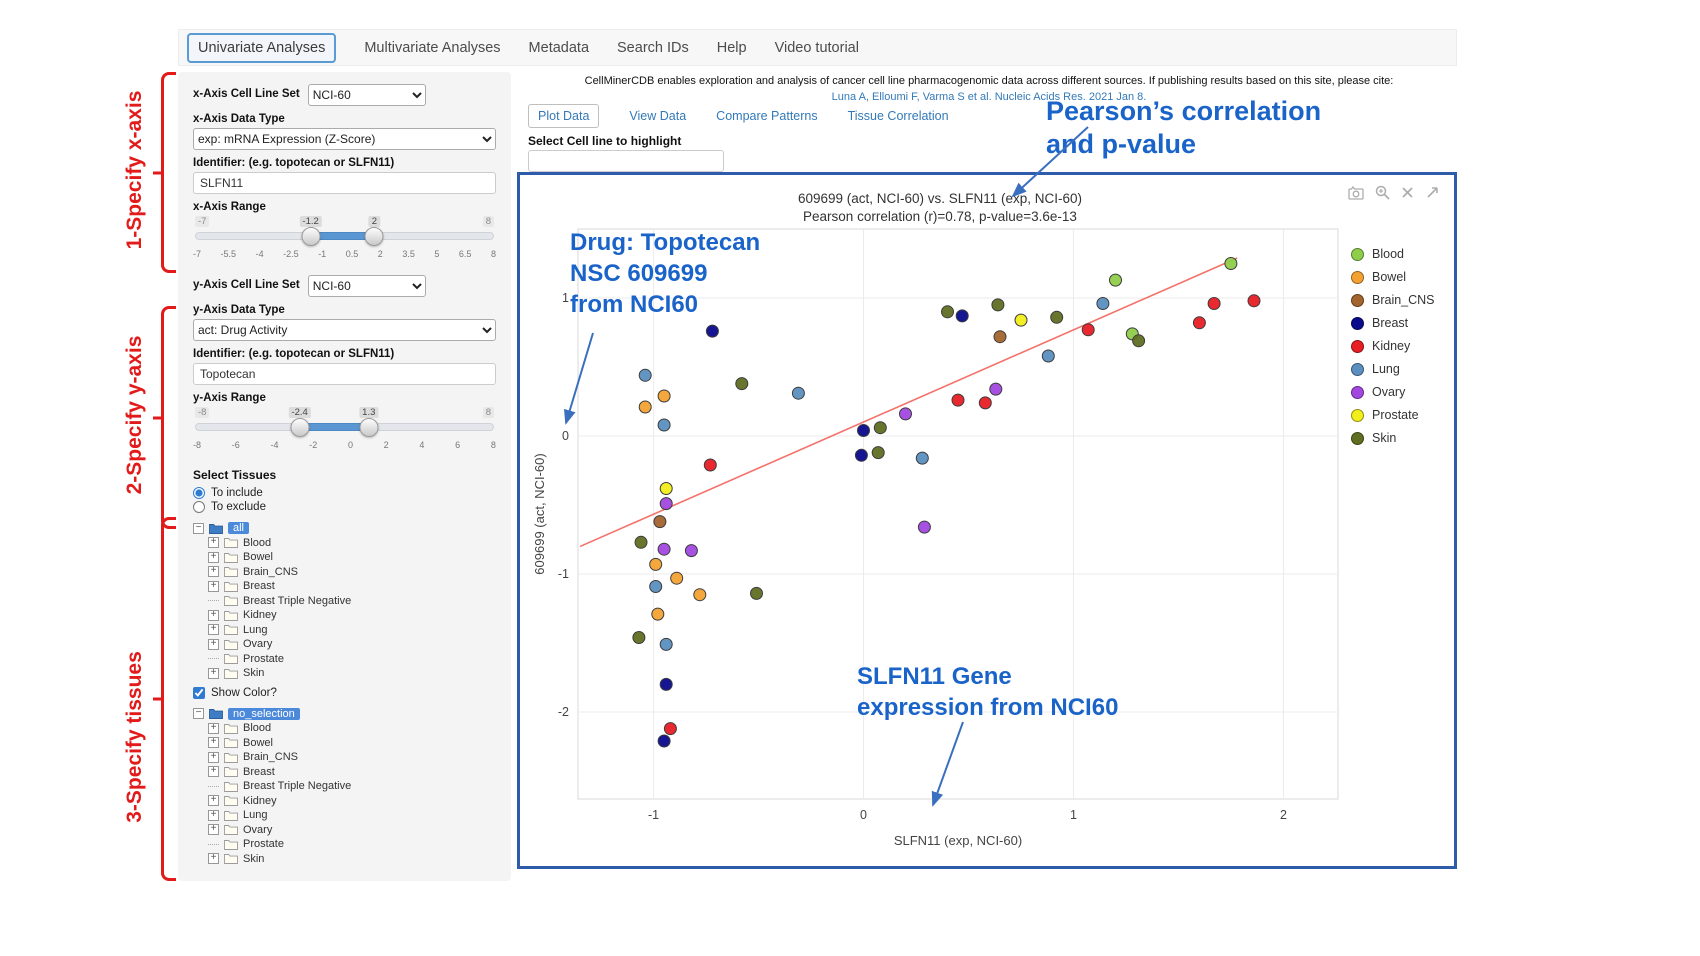 The width and height of the screenshot is (1700, 956). Describe the element at coordinates (1356, 192) in the screenshot. I see `camera-icon` at that location.